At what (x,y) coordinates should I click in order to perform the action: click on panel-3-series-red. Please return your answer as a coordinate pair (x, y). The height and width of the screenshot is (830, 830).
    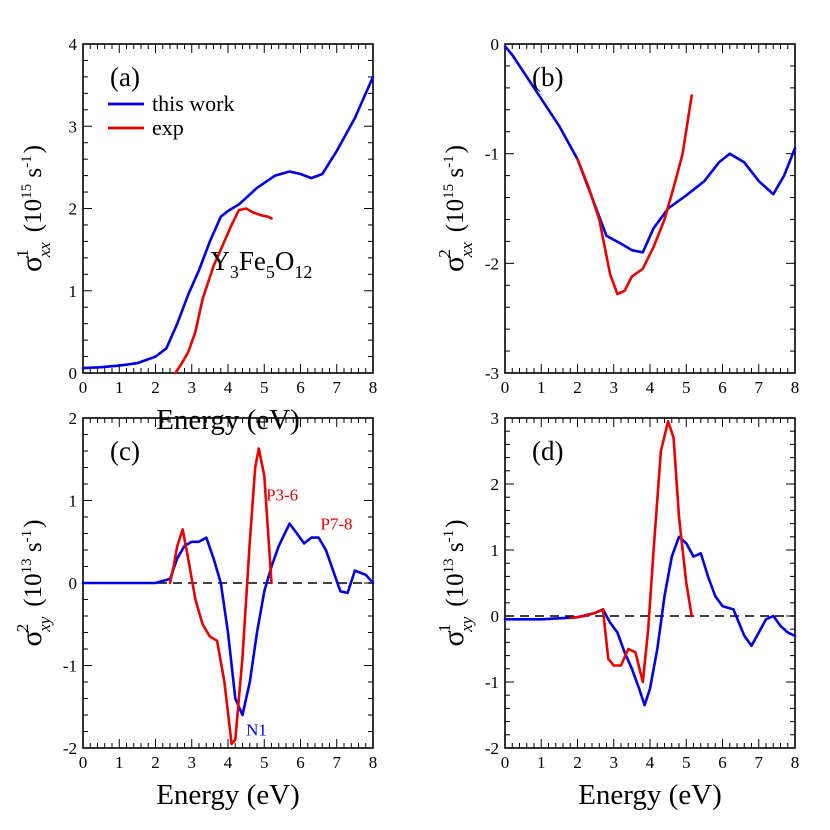
    Looking at the image, I should click on (631, 551).